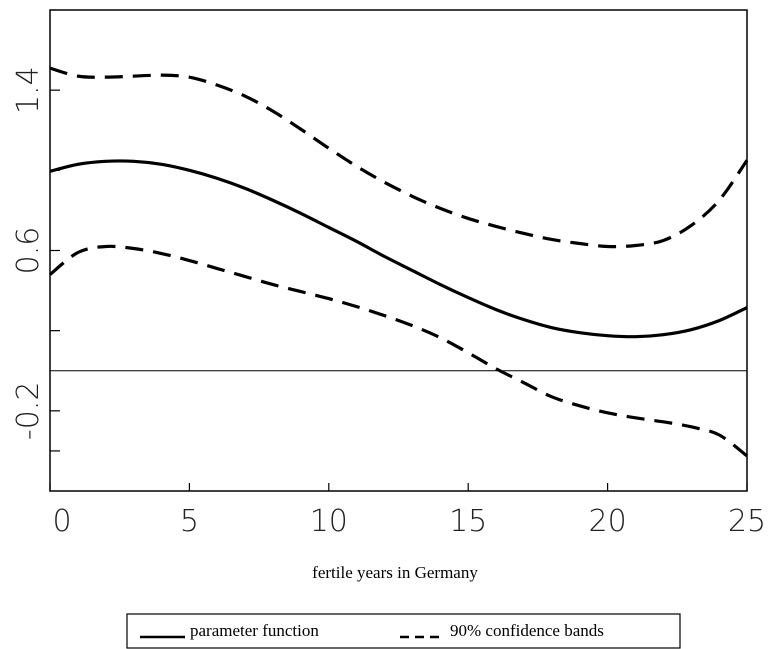 Image resolution: width=773 pixels, height=649 pixels. Describe the element at coordinates (329, 521) in the screenshot. I see `x-tick-label: 10` at that location.